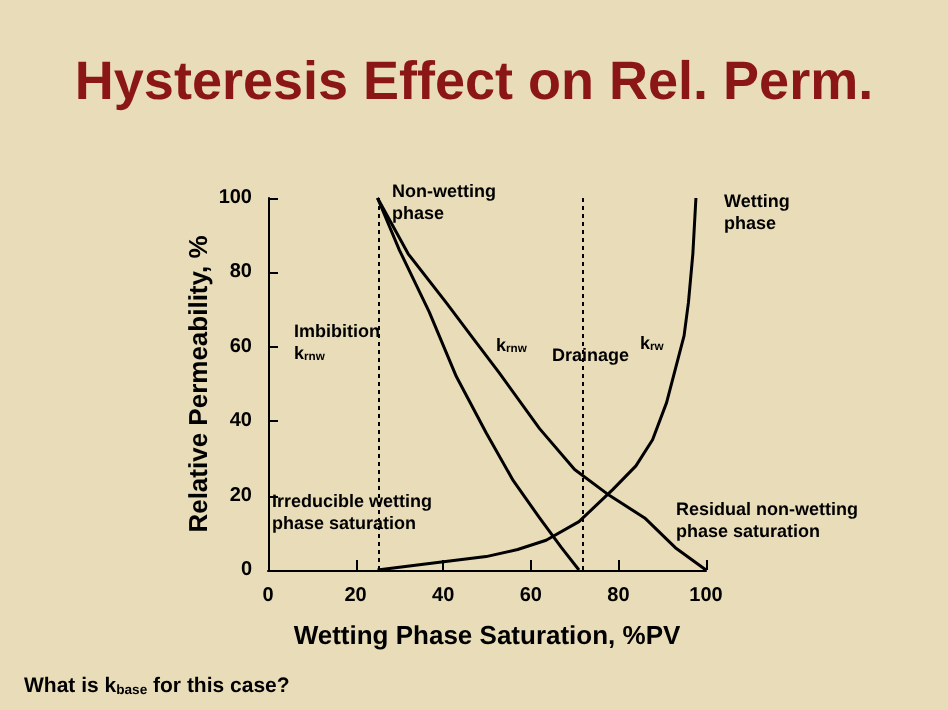 This screenshot has width=948, height=710. I want to click on chart-title: Hysteresis Effect on Rel. Perm., so click(474, 81).